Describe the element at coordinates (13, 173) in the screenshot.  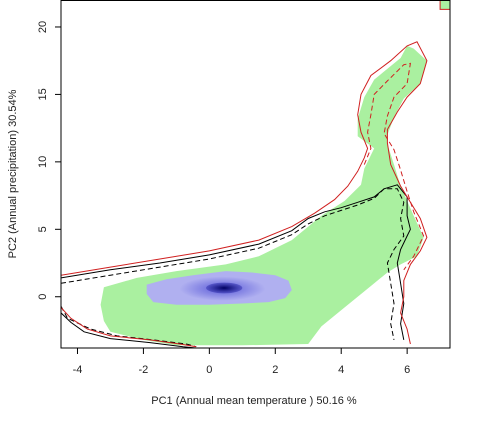
I see `y-axis-title: PC2 (Annual precipitation) 30.54%` at that location.